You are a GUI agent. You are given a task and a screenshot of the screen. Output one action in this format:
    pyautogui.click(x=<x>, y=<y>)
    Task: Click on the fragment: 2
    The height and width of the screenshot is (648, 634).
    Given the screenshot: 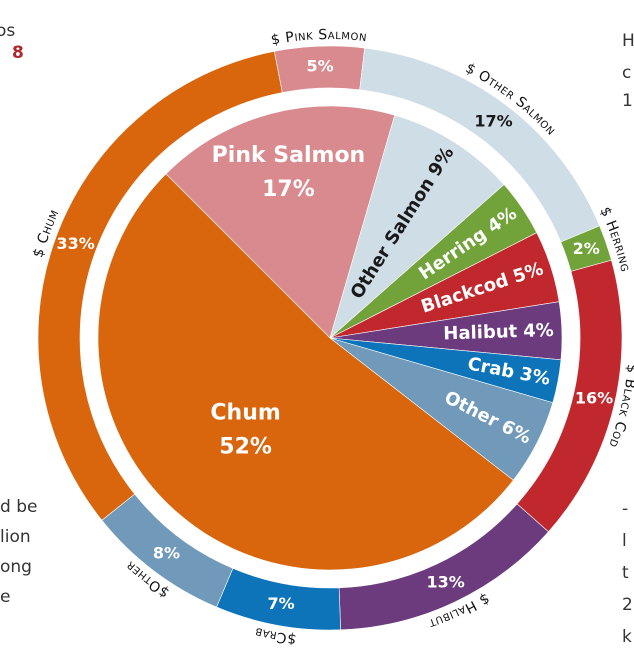 What is the action you would take?
    pyautogui.click(x=627, y=605)
    